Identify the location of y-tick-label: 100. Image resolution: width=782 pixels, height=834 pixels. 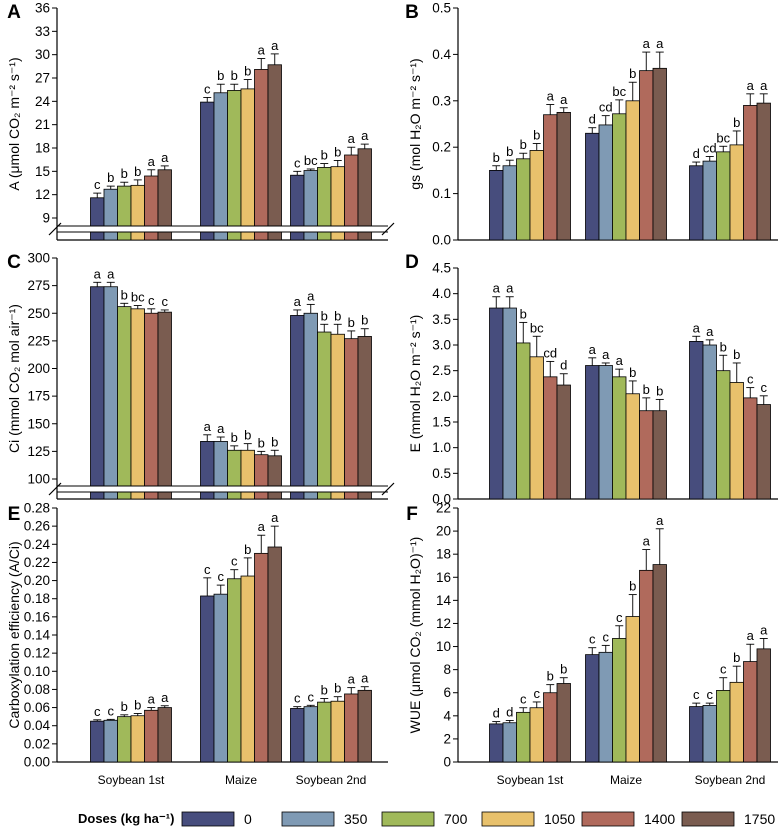
(38, 479).